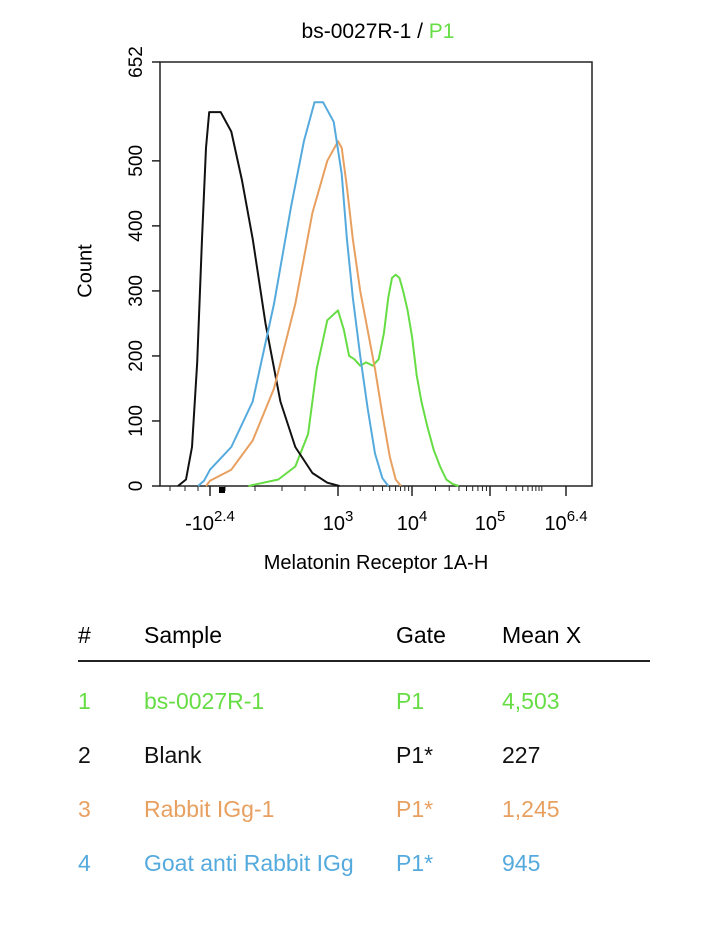  I want to click on series-goat-anti-rabbit-igg, so click(293, 294).